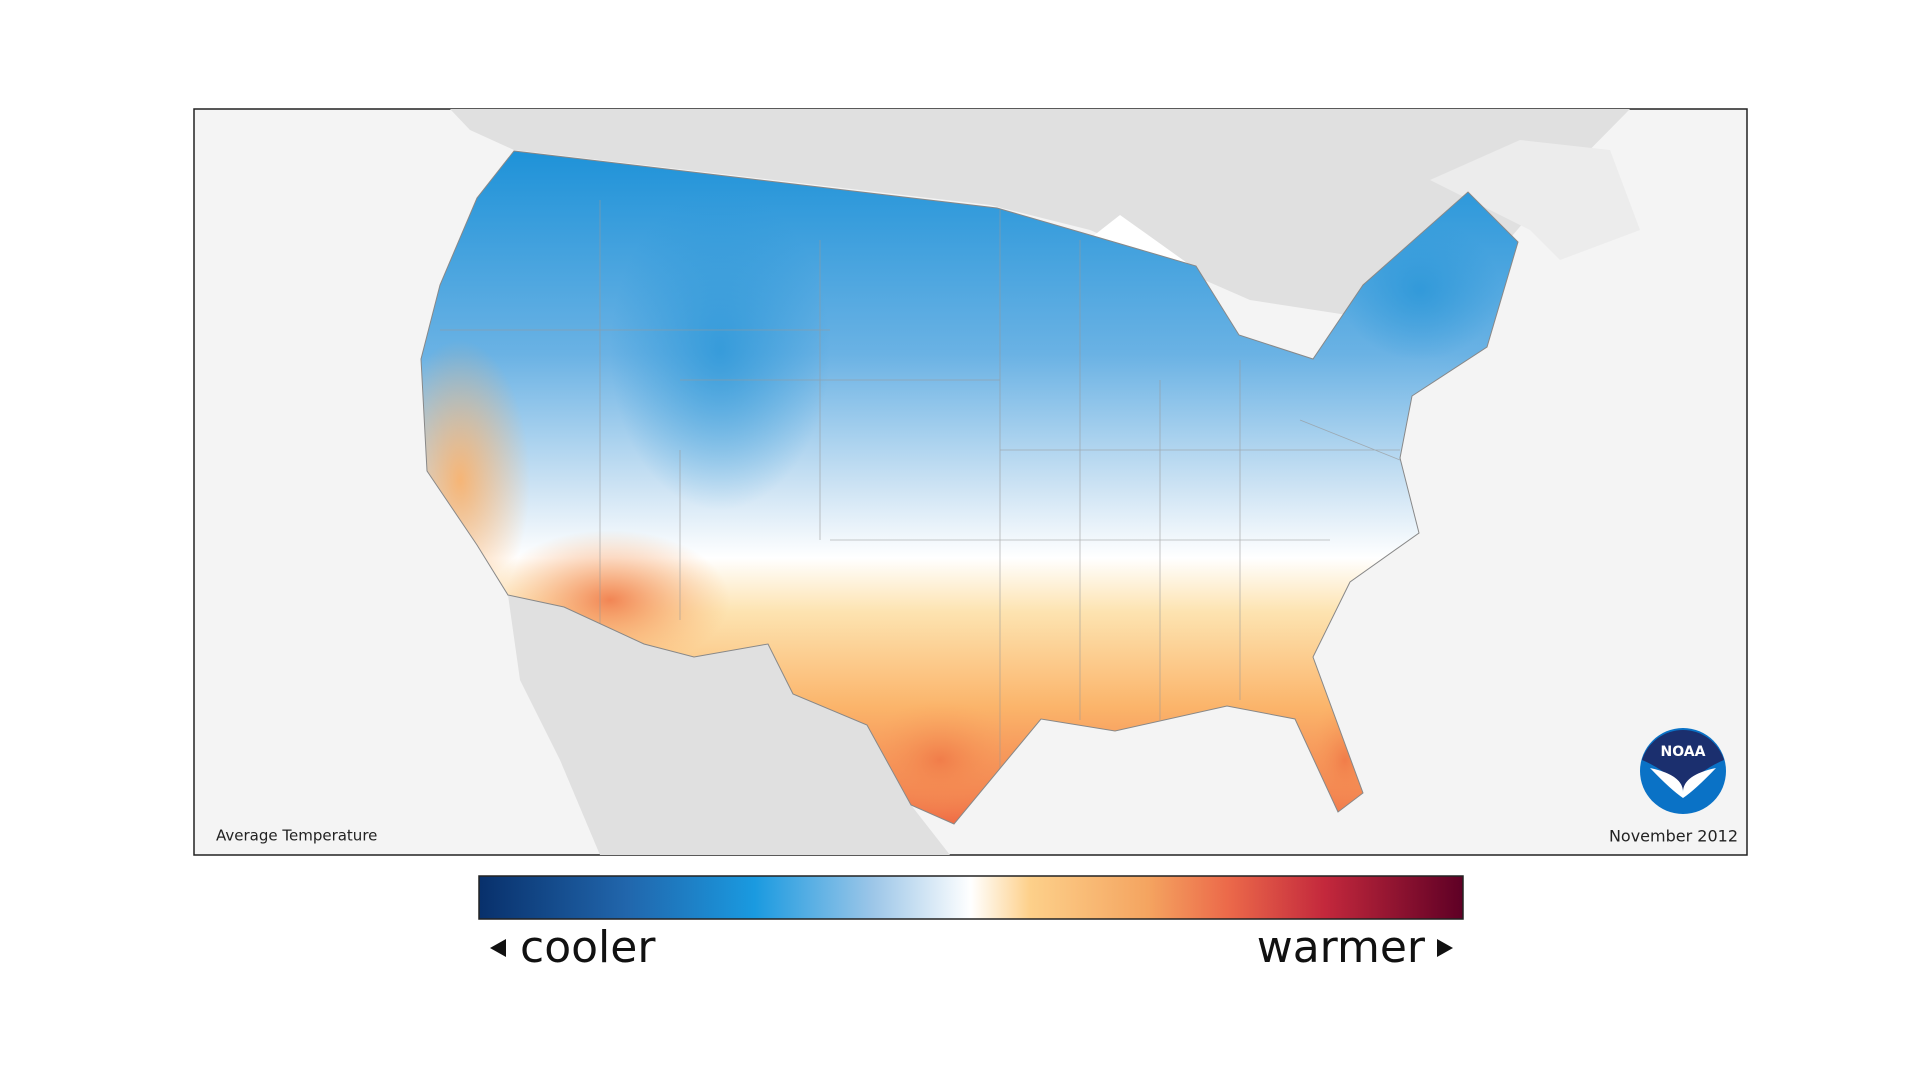 This screenshot has width=1920, height=1080. I want to click on logo-gull, so click(1683, 783).